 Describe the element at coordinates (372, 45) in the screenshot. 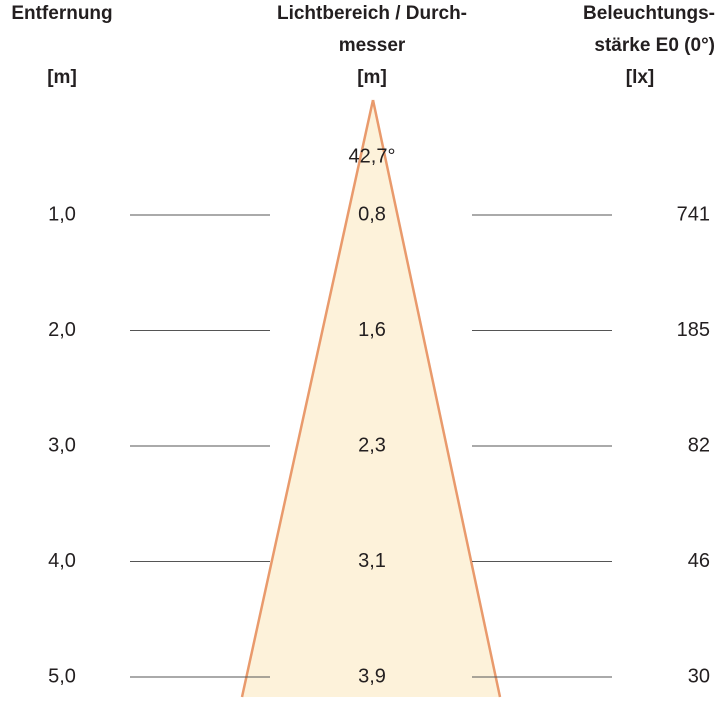

I see `header: messer` at that location.